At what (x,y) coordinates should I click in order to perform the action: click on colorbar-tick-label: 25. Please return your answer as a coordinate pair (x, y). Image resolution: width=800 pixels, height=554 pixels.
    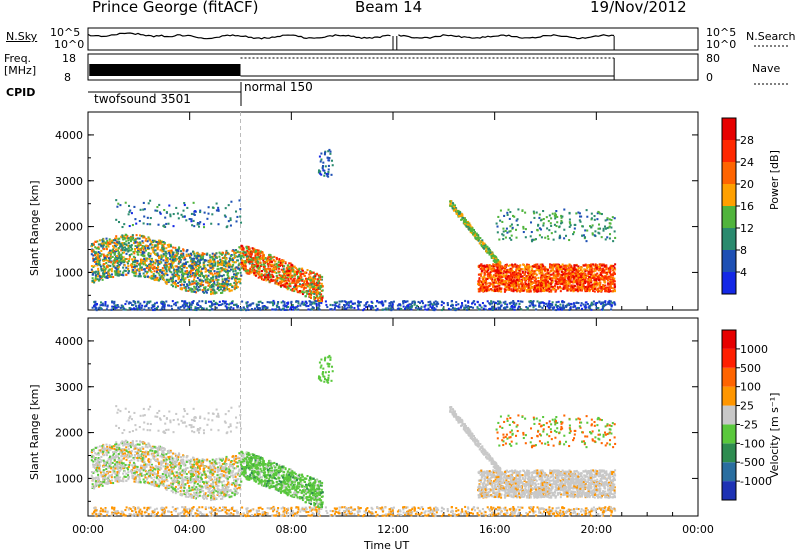
    Looking at the image, I should click on (747, 406).